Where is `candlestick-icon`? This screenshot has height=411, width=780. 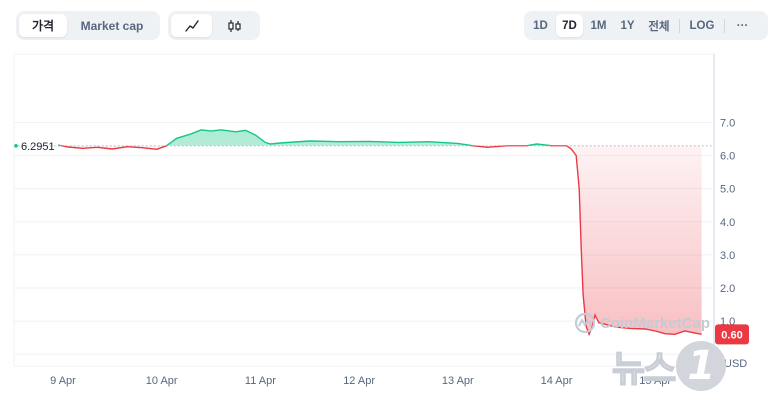
candlestick-icon is located at coordinates (234, 25).